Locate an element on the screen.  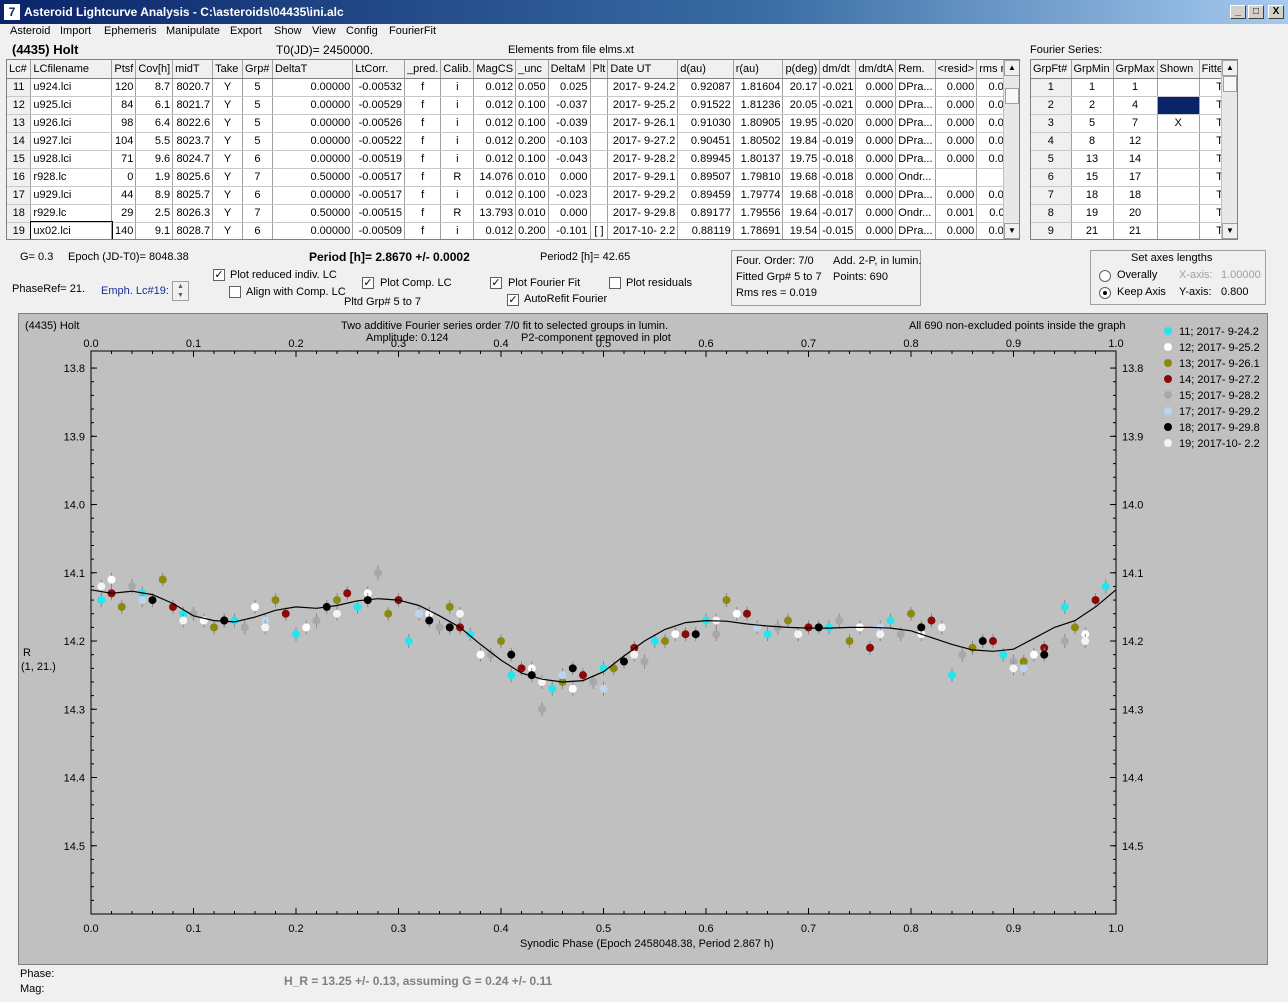
table-cell: 12 is located at coordinates (1135, 141).